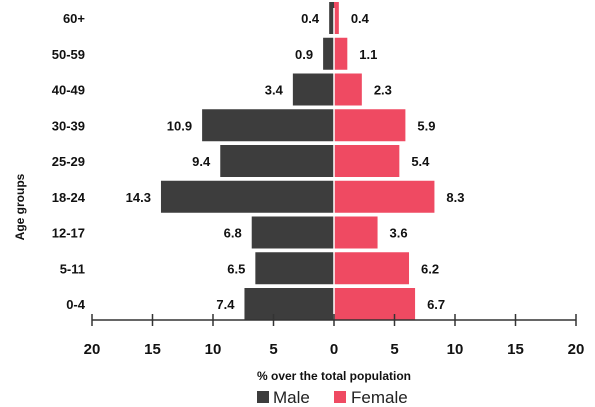  Describe the element at coordinates (420, 161) in the screenshot. I see `data-label-female-25-29: 5.4` at that location.